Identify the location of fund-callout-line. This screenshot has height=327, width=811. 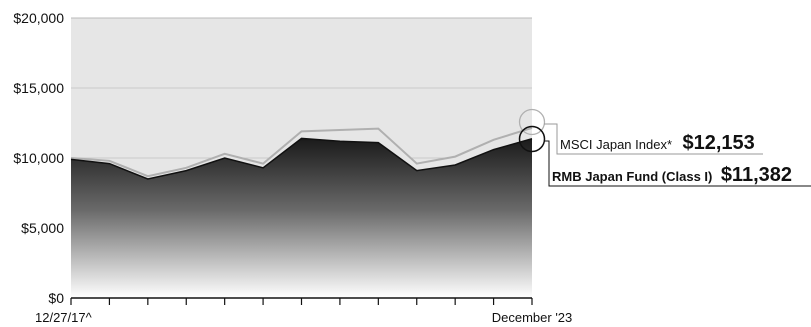
(677, 163).